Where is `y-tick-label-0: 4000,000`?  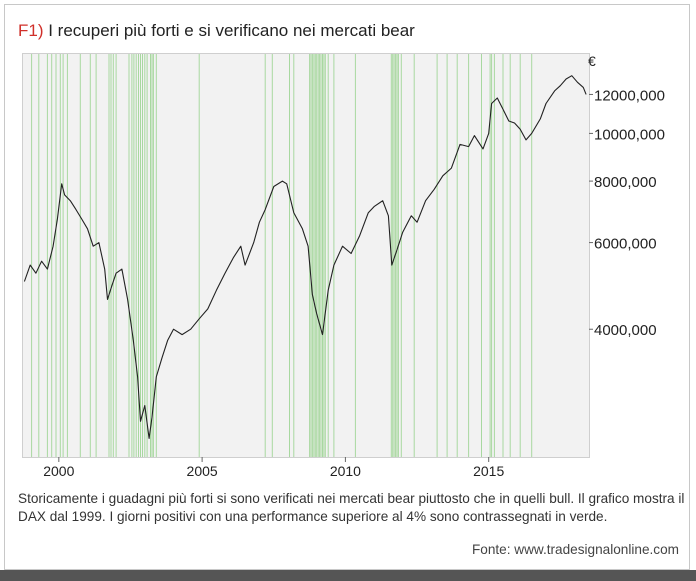
y-tick-label-0: 4000,000 is located at coordinates (625, 330).